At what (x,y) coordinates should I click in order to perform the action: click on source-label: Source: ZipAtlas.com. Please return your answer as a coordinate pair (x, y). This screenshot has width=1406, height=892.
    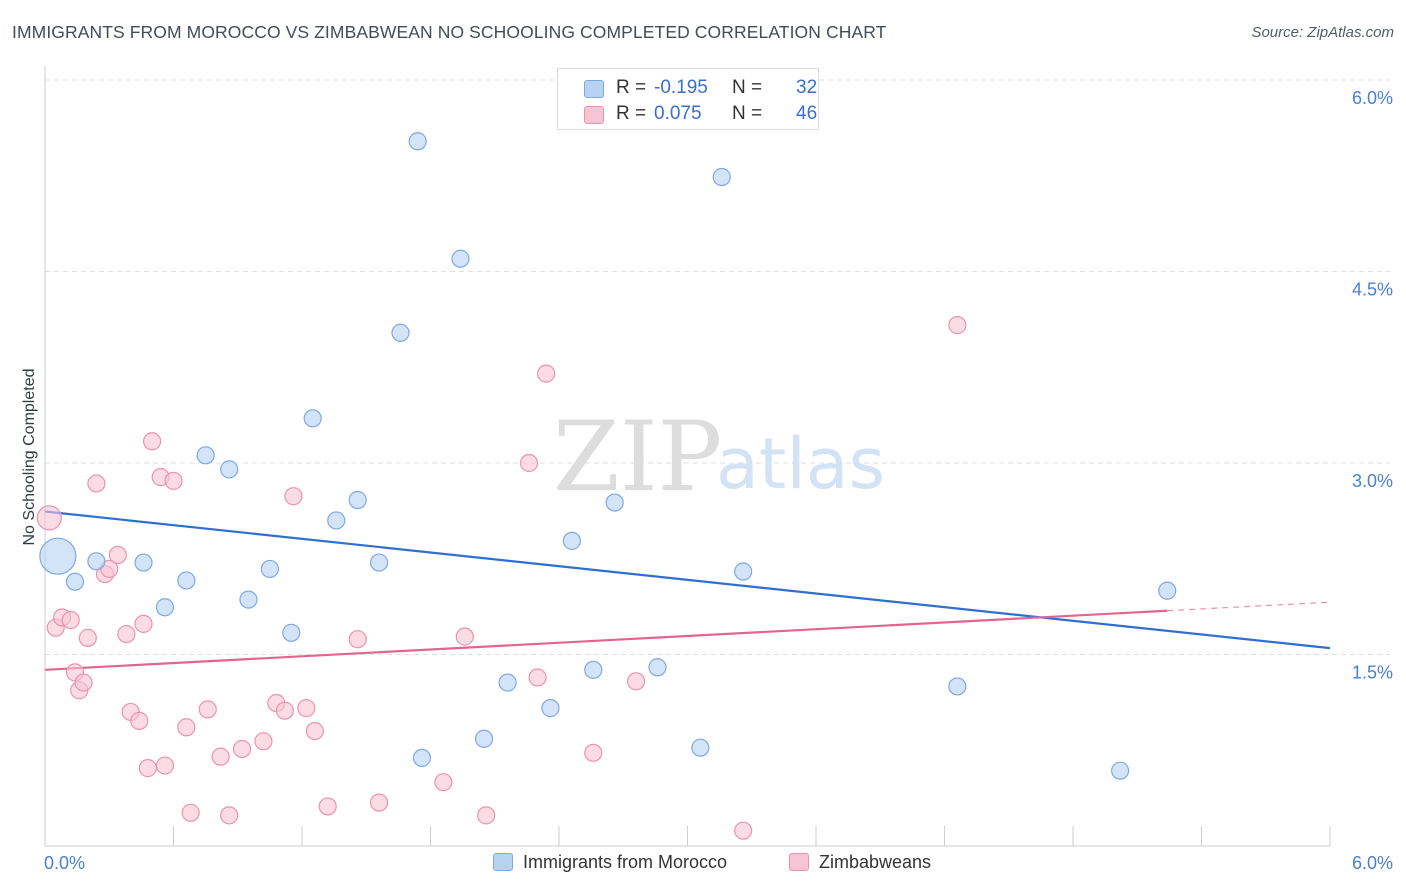
    Looking at the image, I should click on (1322, 32).